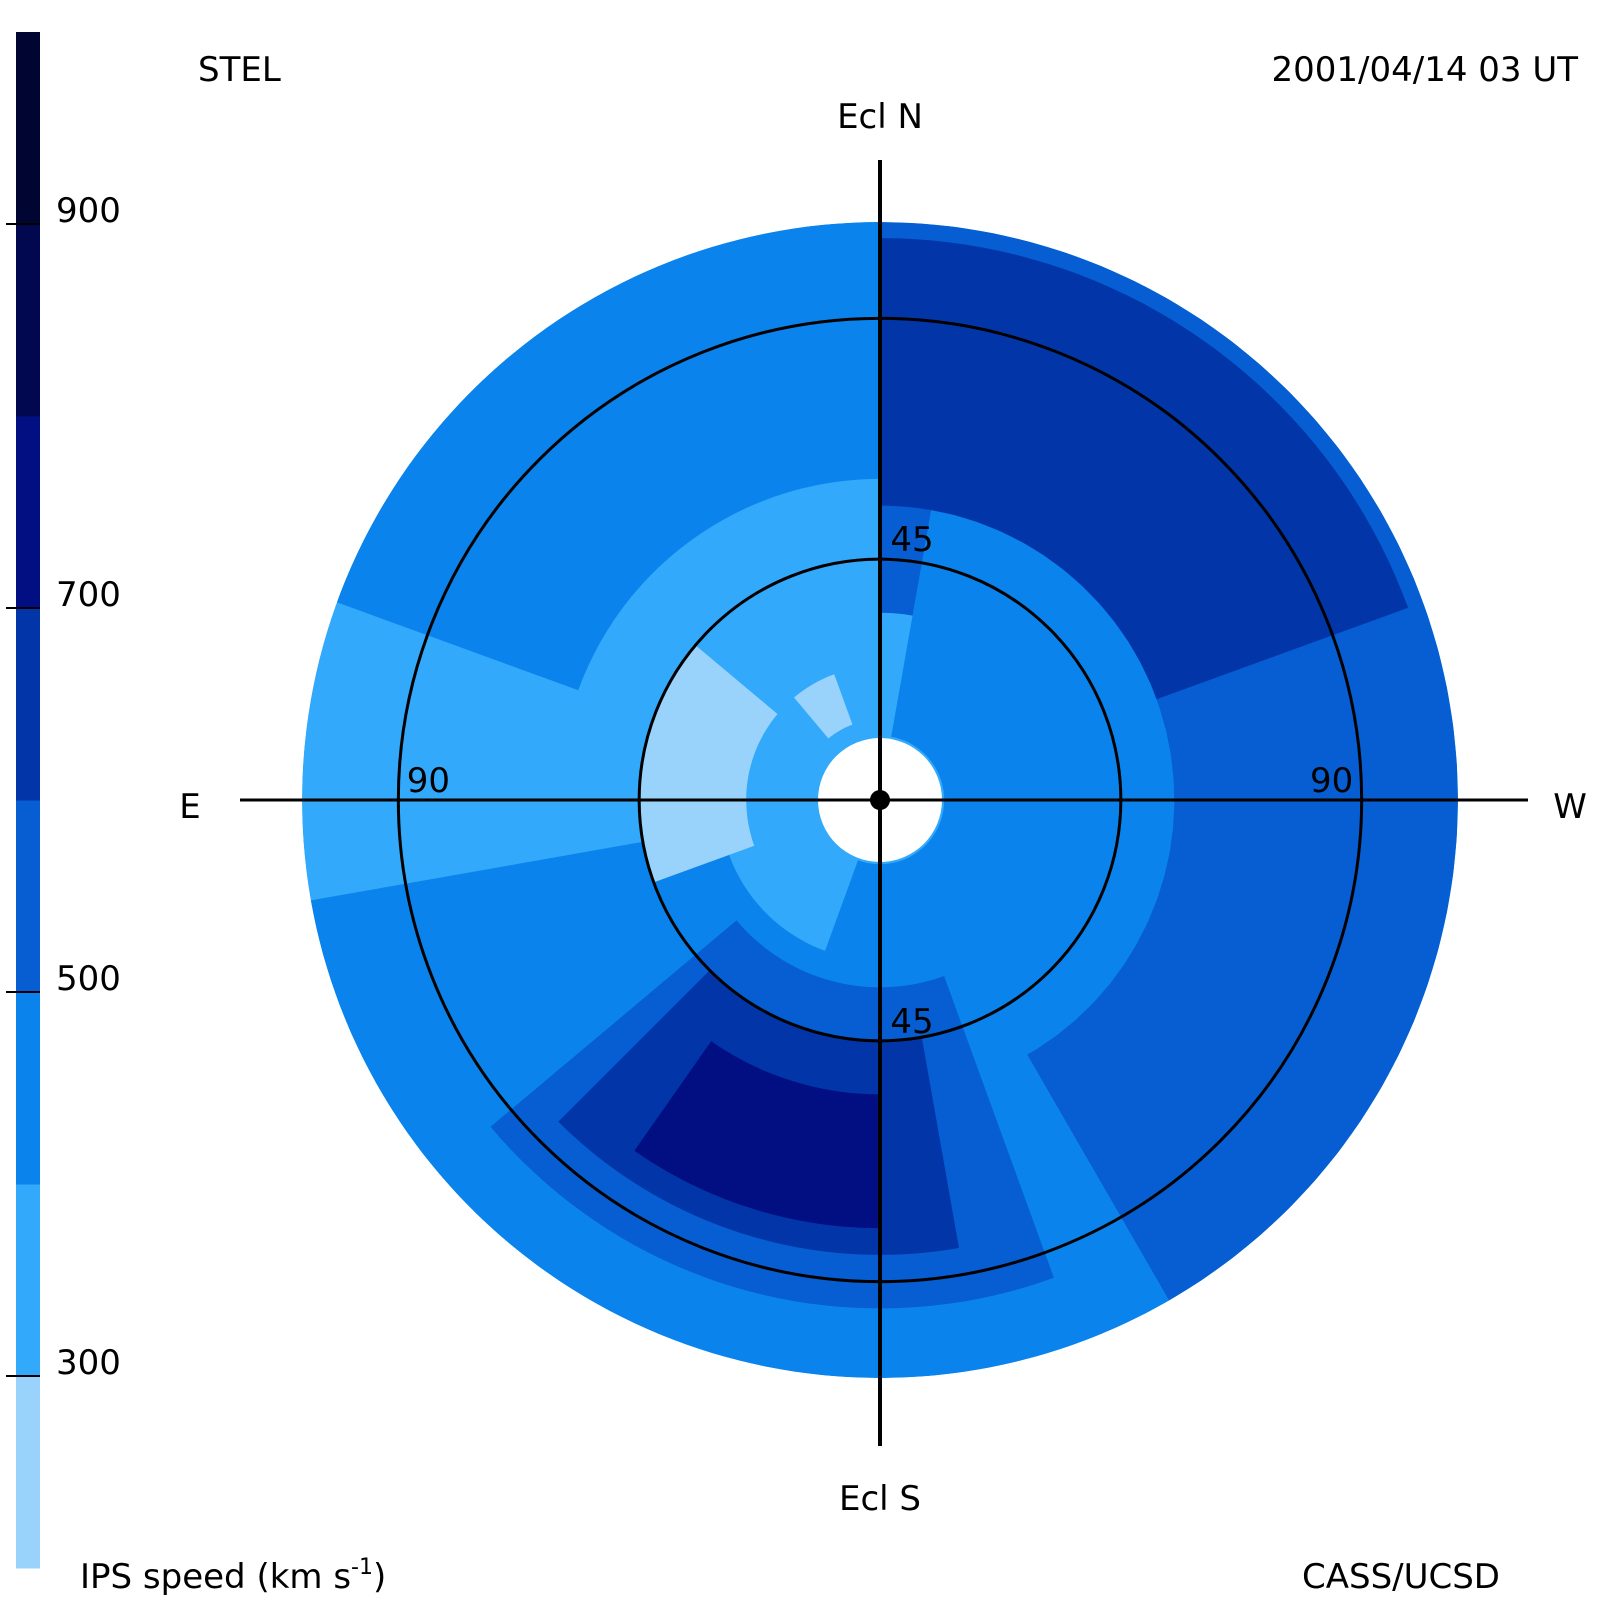 The width and height of the screenshot is (1600, 1600). Describe the element at coordinates (189, 807) in the screenshot. I see `direction-east-label: E` at that location.